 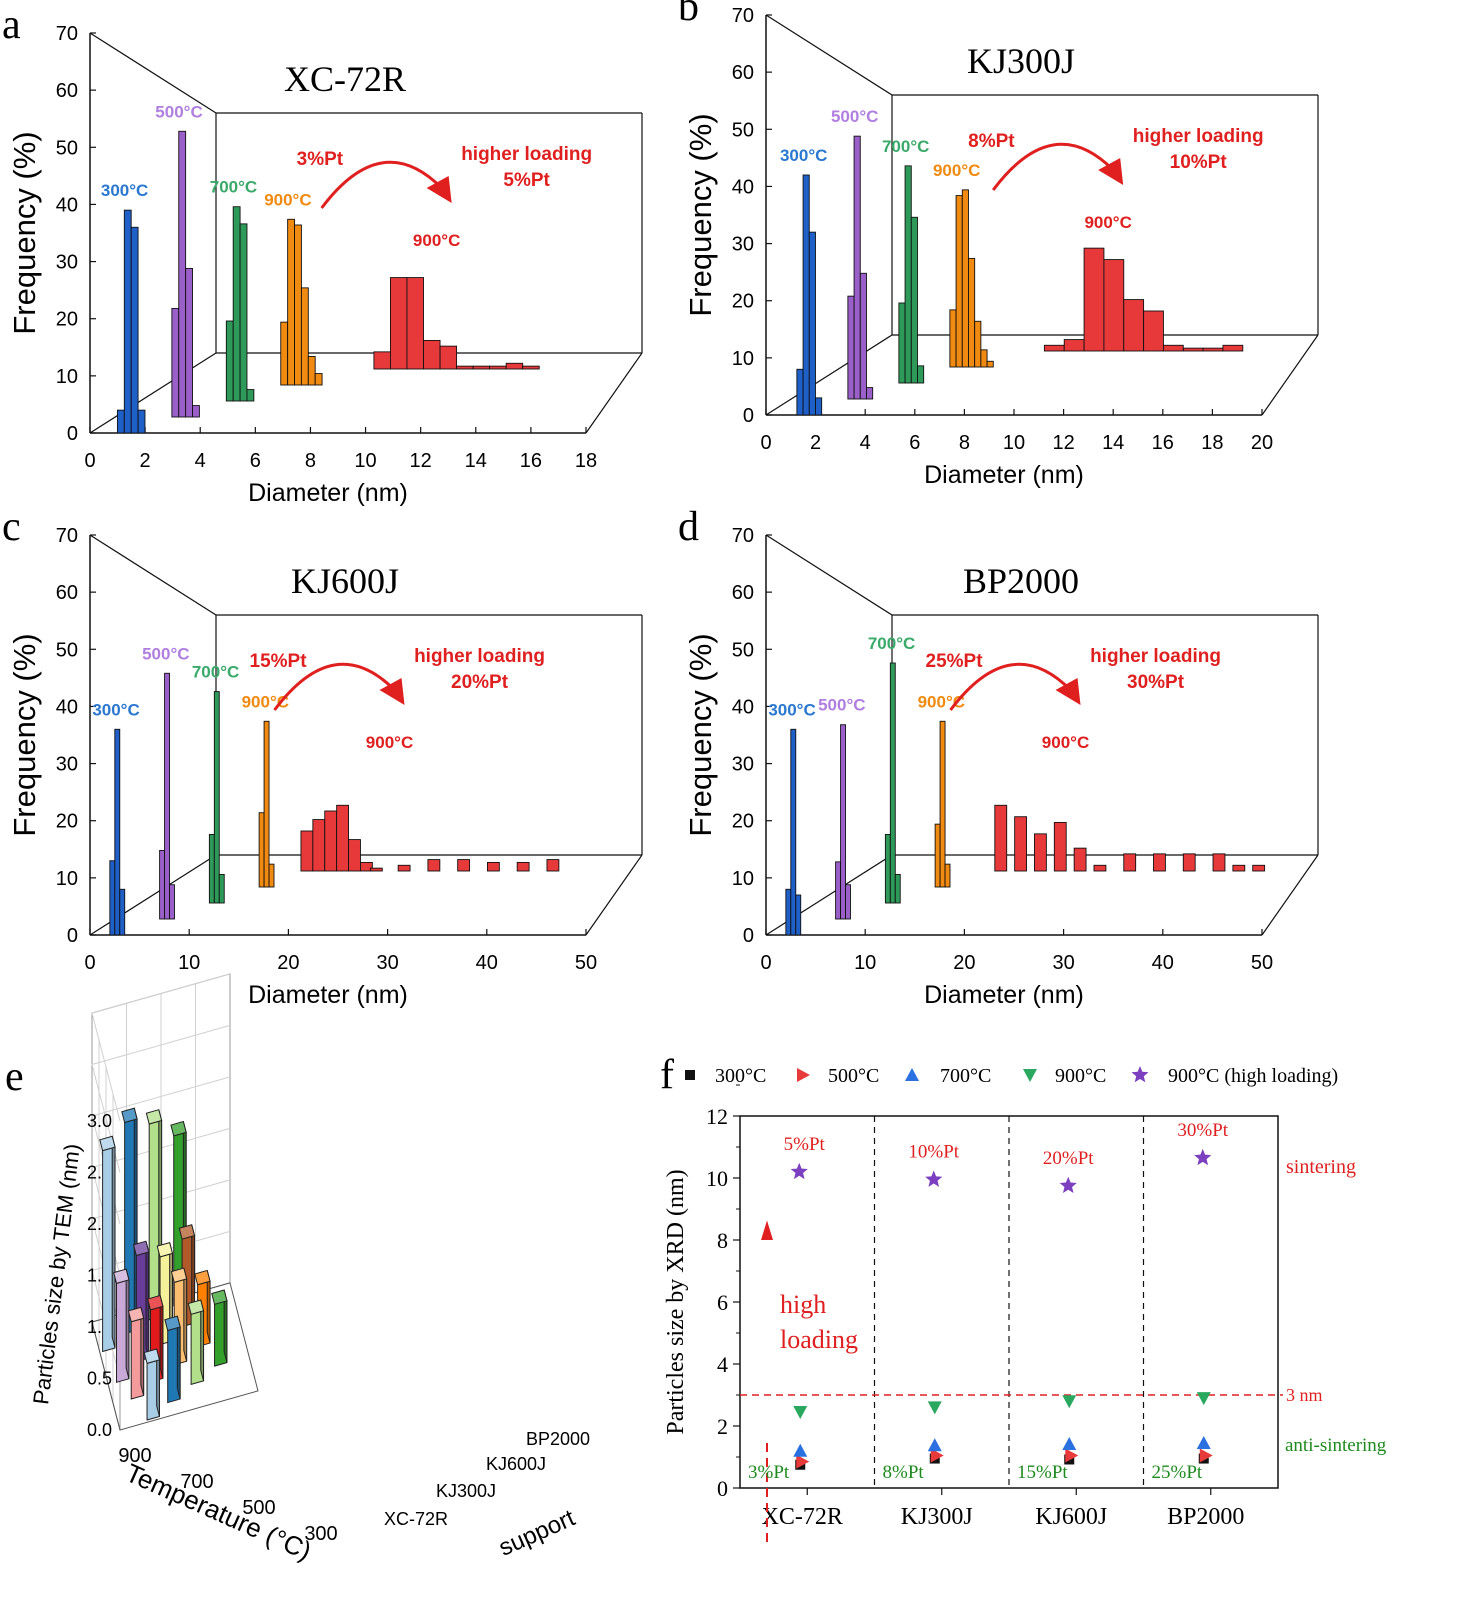 What do you see at coordinates (288, 963) in the screenshot?
I see `x-tick-label: 20` at bounding box center [288, 963].